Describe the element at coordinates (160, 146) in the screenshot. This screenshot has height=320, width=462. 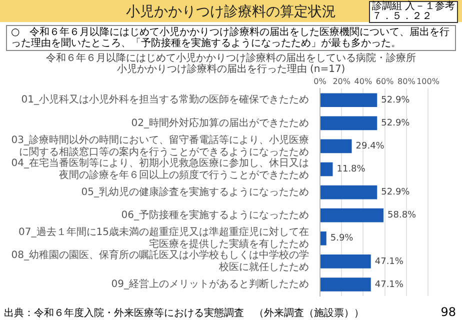
I see `y-tick-label: 03_診療時間以外の時間において、留守番電話等により、小児医療に関する相談窓口等の案内を行うことができるようになったため` at that location.